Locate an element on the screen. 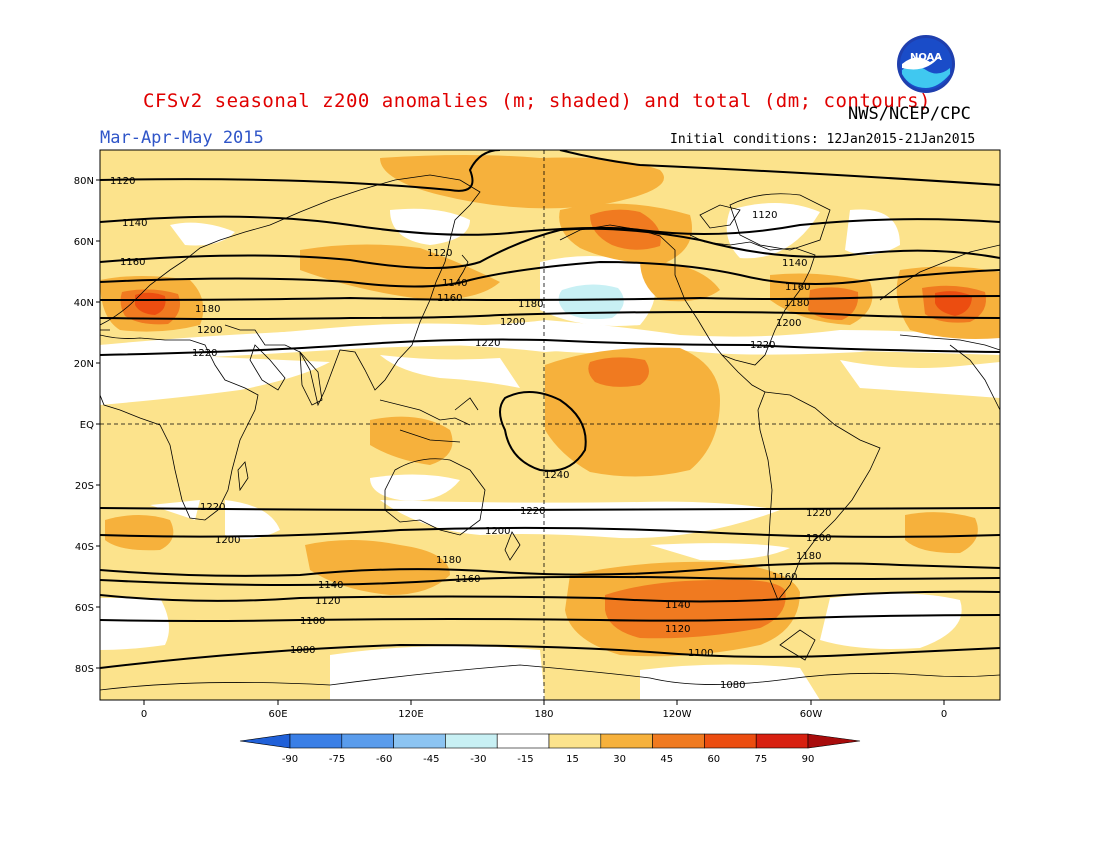 The width and height of the screenshot is (1100, 850). lon-label: 120E is located at coordinates (410, 714).